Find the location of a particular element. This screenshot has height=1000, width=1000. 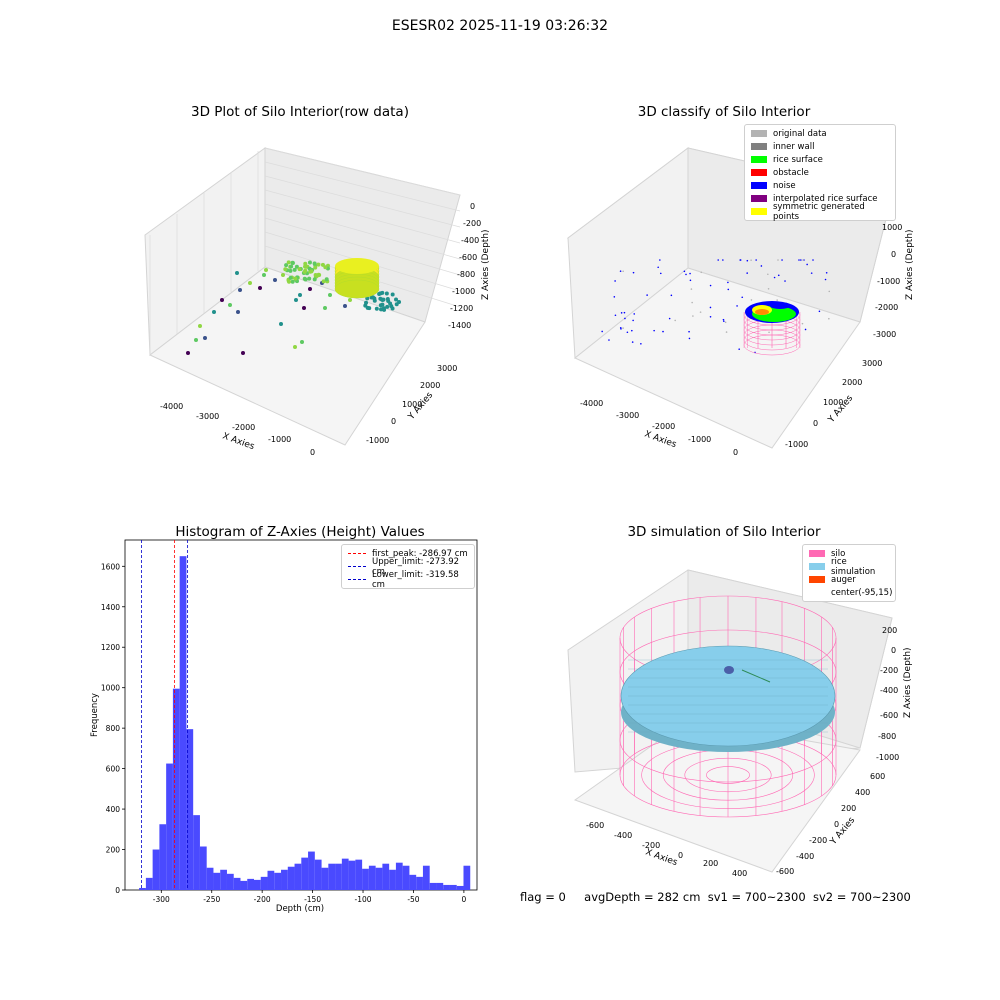

p4-ytick: 0 is located at coordinates (836, 824).